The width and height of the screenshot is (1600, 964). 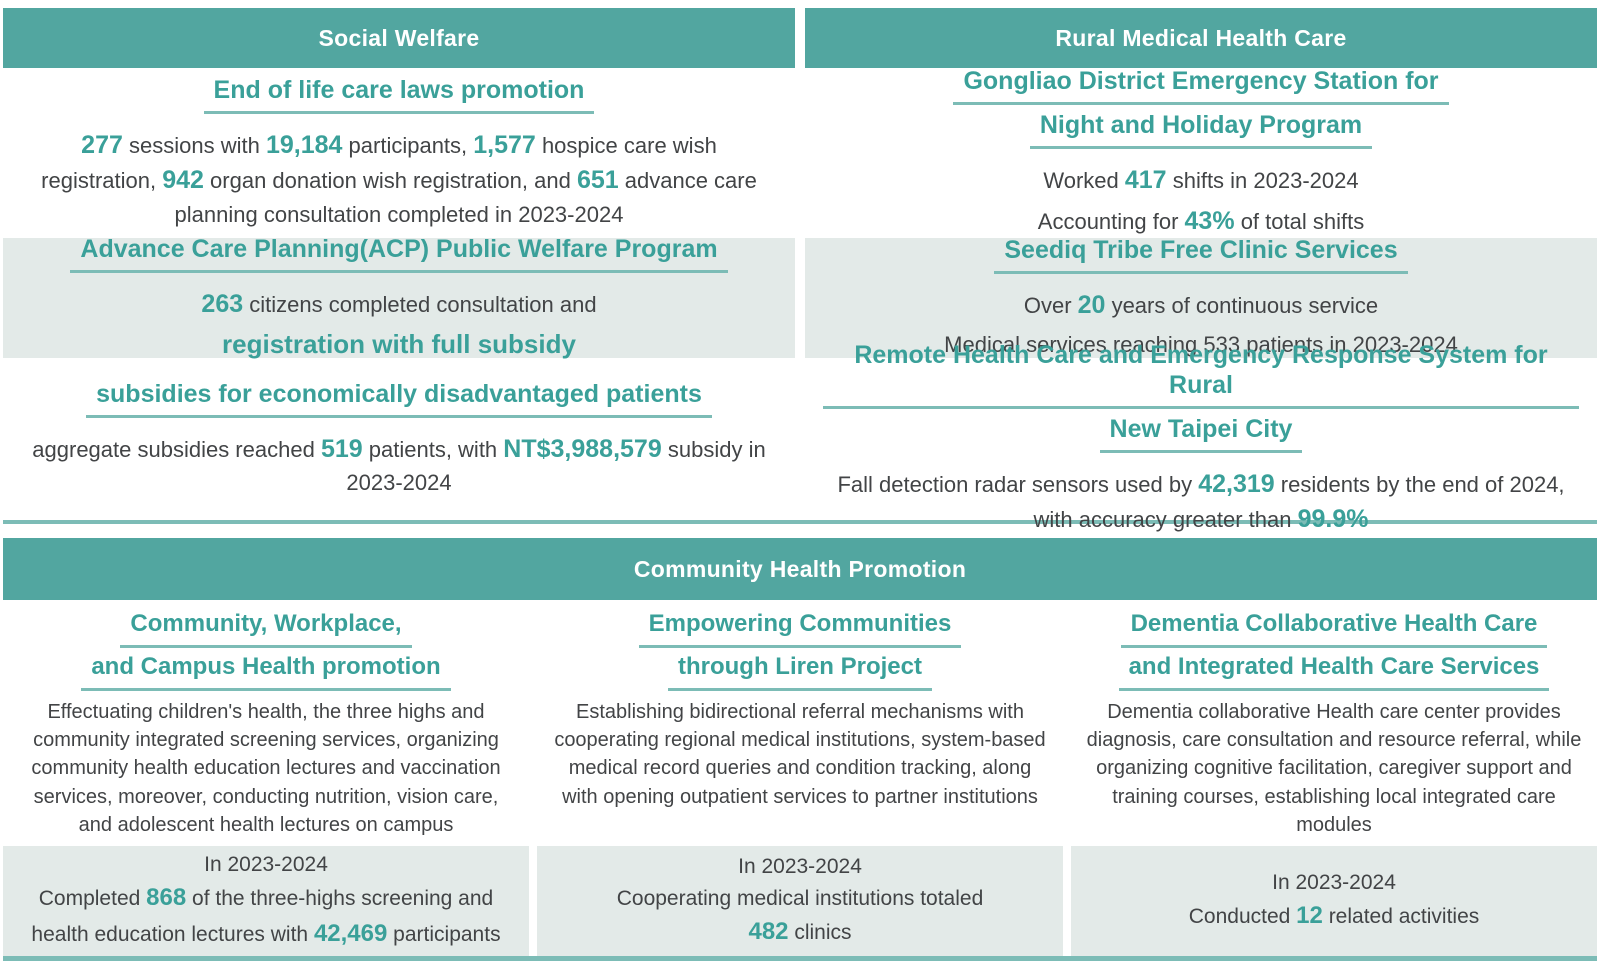 What do you see at coordinates (800, 569) in the screenshot?
I see `community-health-header: Community Health Promotion` at bounding box center [800, 569].